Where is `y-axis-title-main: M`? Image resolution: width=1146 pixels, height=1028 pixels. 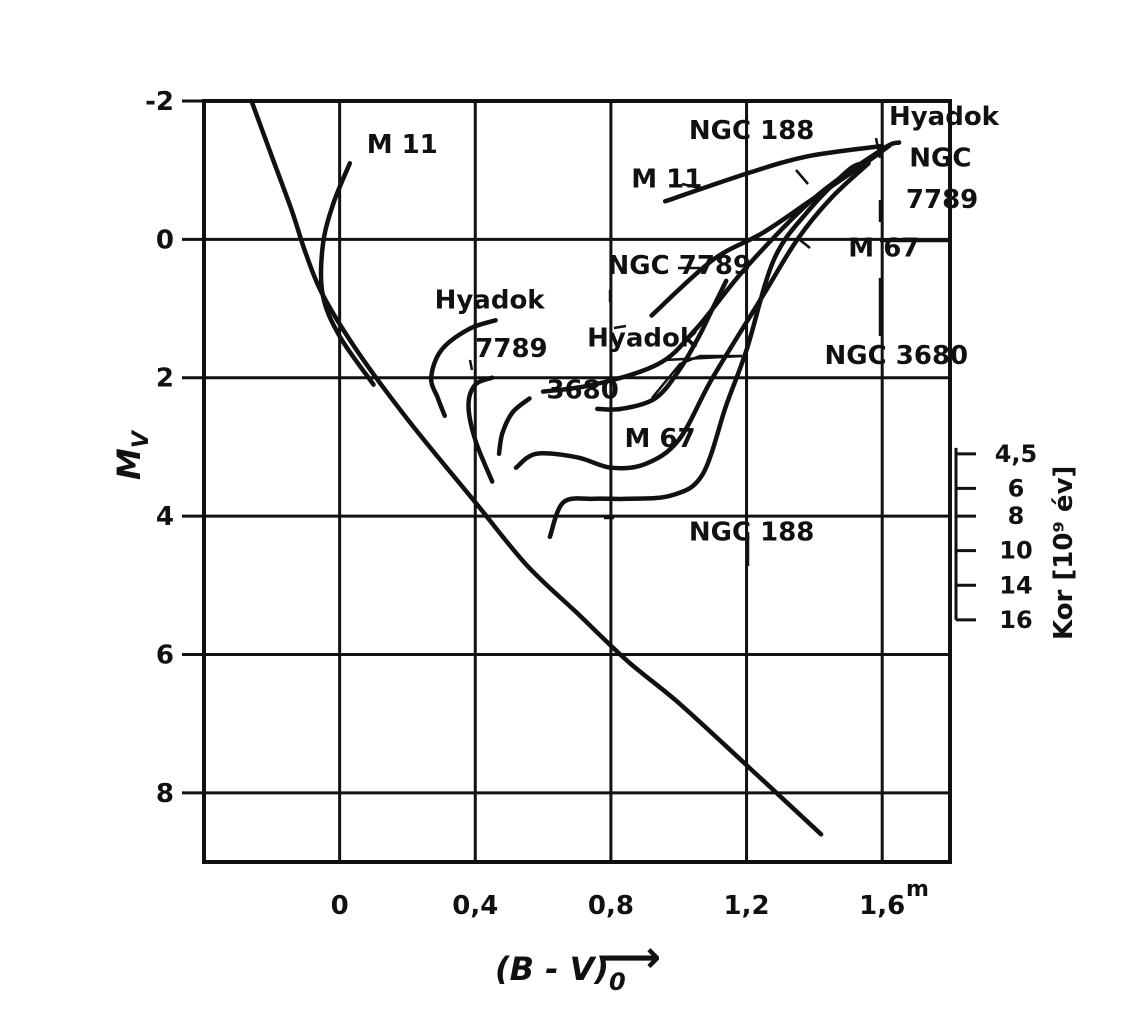
y-axis-title-main: M is located at coordinates (129, 464).